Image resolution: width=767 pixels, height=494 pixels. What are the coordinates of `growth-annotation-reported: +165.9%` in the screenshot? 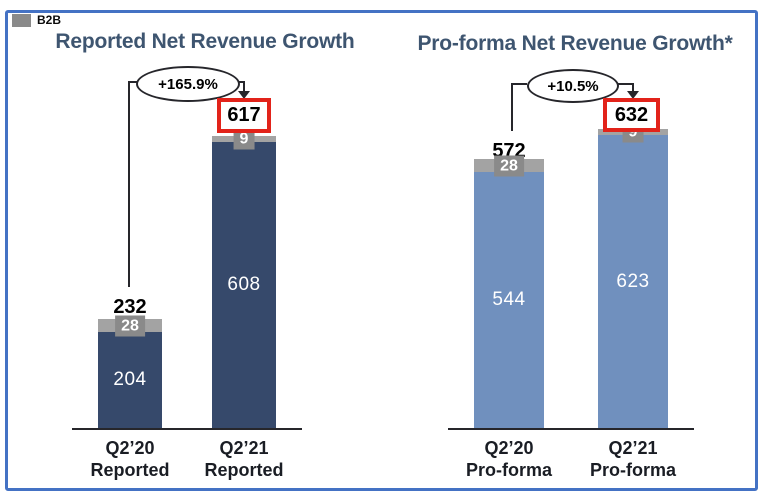 It's located at (188, 84).